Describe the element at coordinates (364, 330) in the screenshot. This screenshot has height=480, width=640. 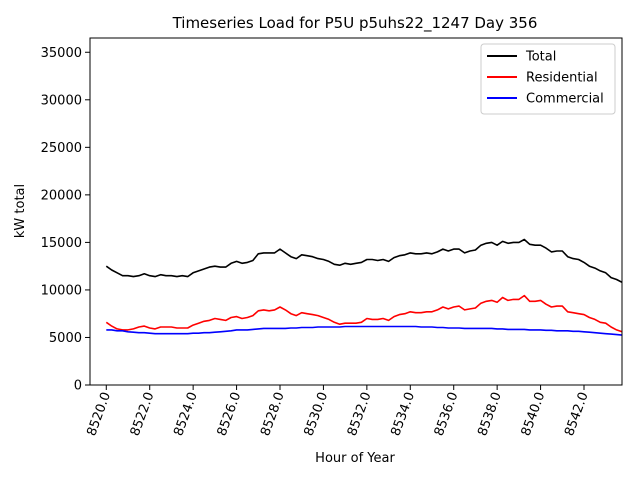
I see `series-line-commercial` at that location.